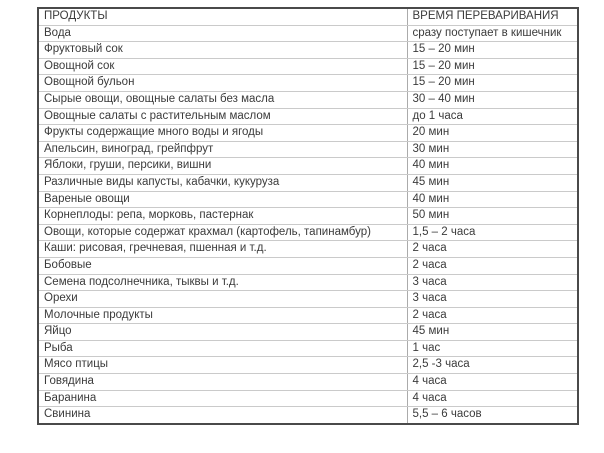 Image resolution: width=604 pixels, height=453 pixels. I want to click on table-row: Баранина 4 часа, so click(308, 398).